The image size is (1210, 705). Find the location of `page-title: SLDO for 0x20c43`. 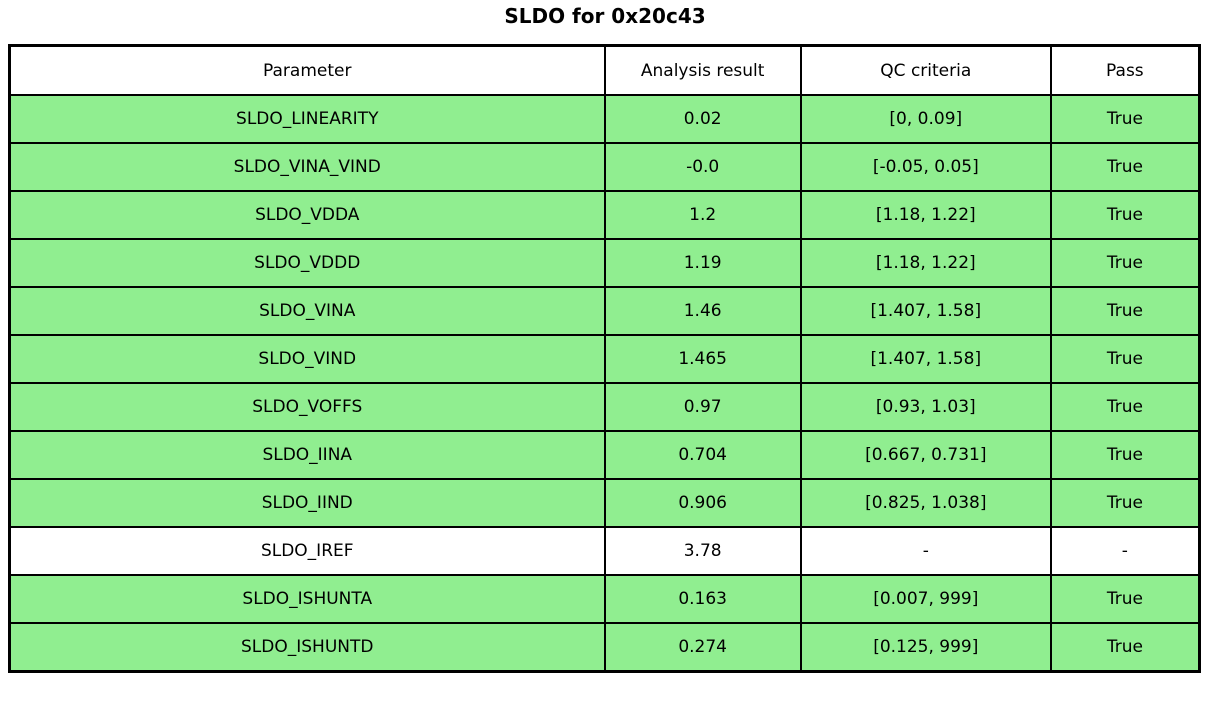

page-title: SLDO for 0x20c43 is located at coordinates (605, 16).